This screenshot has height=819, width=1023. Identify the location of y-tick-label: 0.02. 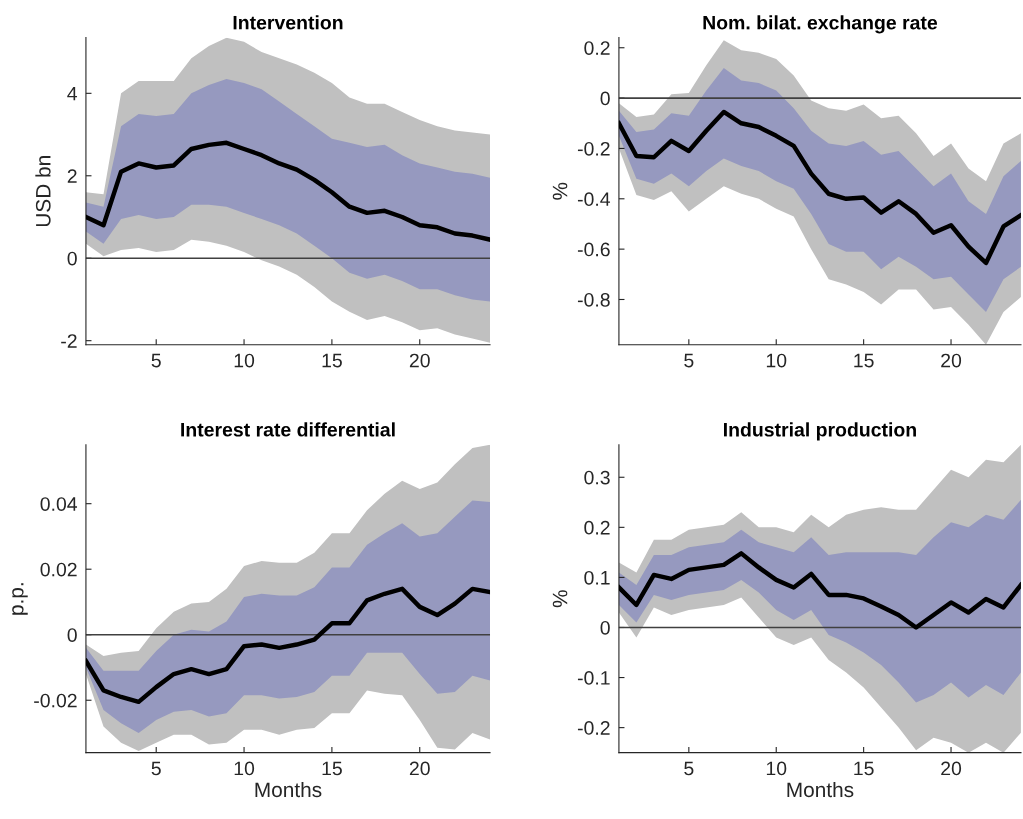
(58, 569).